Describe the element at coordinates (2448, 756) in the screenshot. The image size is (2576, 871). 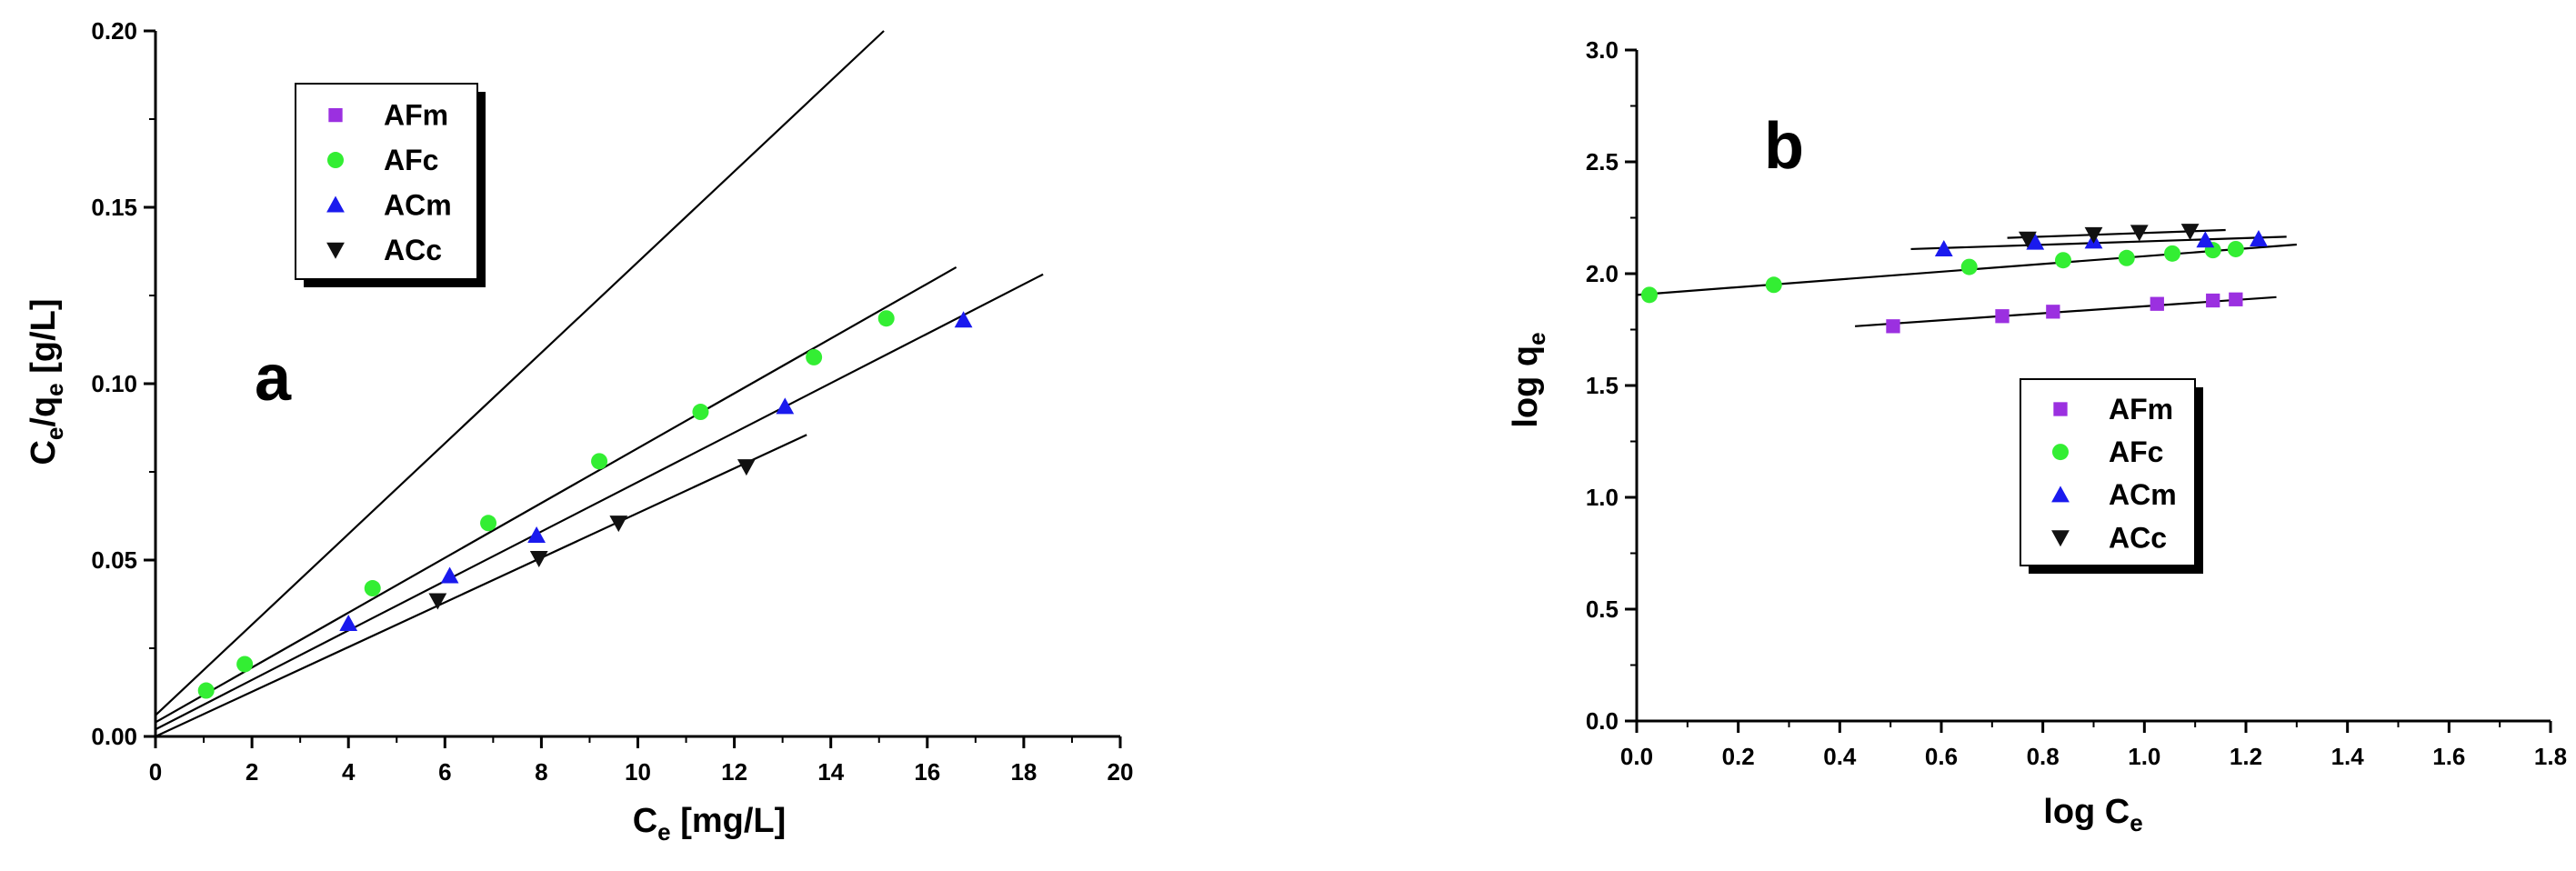
I see `x-tick-label: 1.6` at that location.